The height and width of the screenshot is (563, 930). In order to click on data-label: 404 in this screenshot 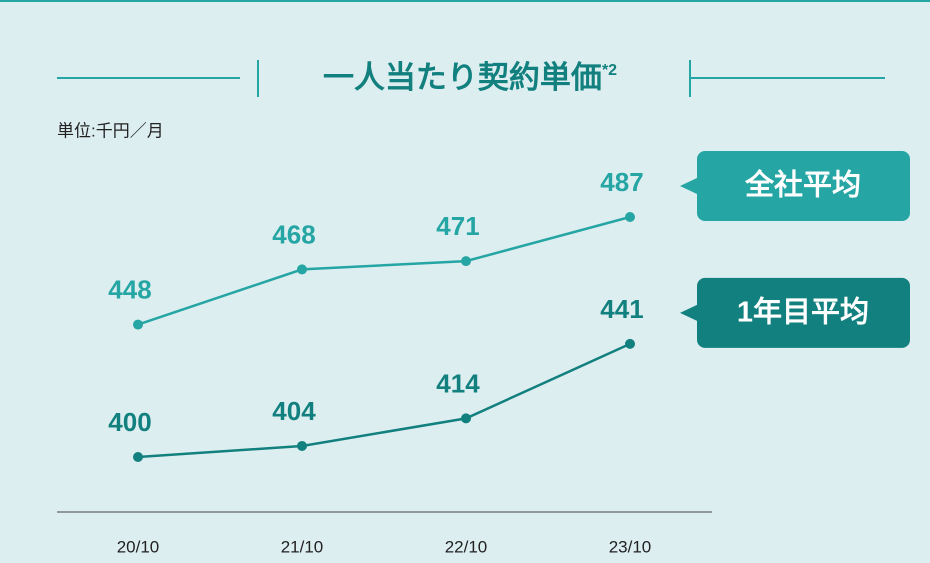, I will do `click(294, 411)`.